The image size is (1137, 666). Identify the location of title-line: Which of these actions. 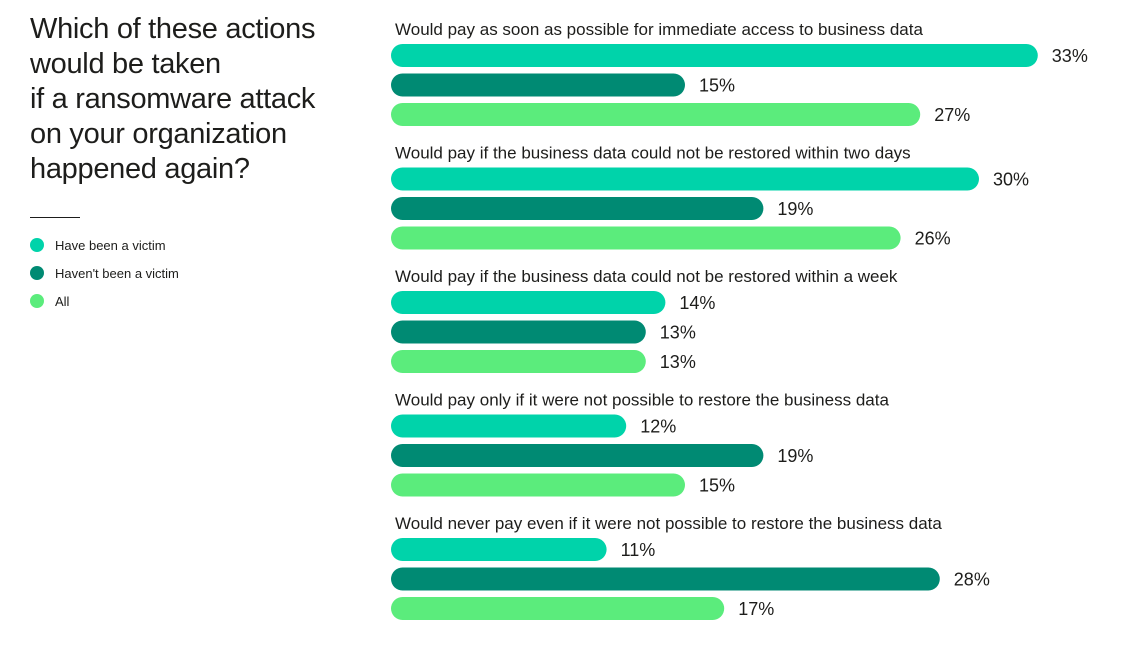
(173, 29).